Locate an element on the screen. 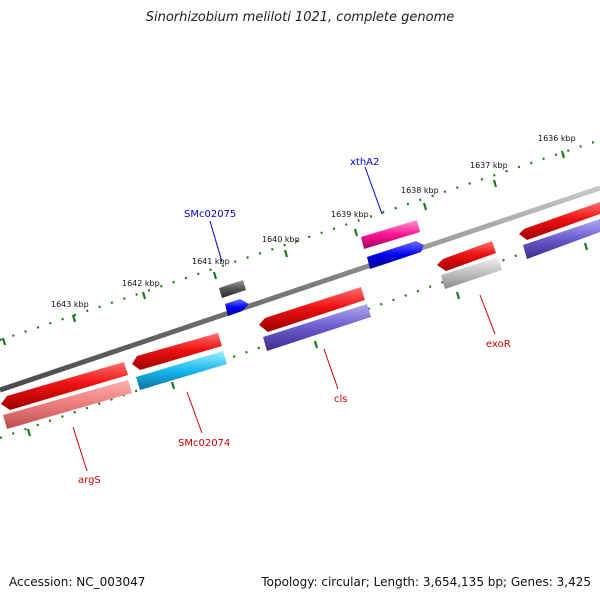  ruler-label-1641: 1641 kbp is located at coordinates (211, 261).